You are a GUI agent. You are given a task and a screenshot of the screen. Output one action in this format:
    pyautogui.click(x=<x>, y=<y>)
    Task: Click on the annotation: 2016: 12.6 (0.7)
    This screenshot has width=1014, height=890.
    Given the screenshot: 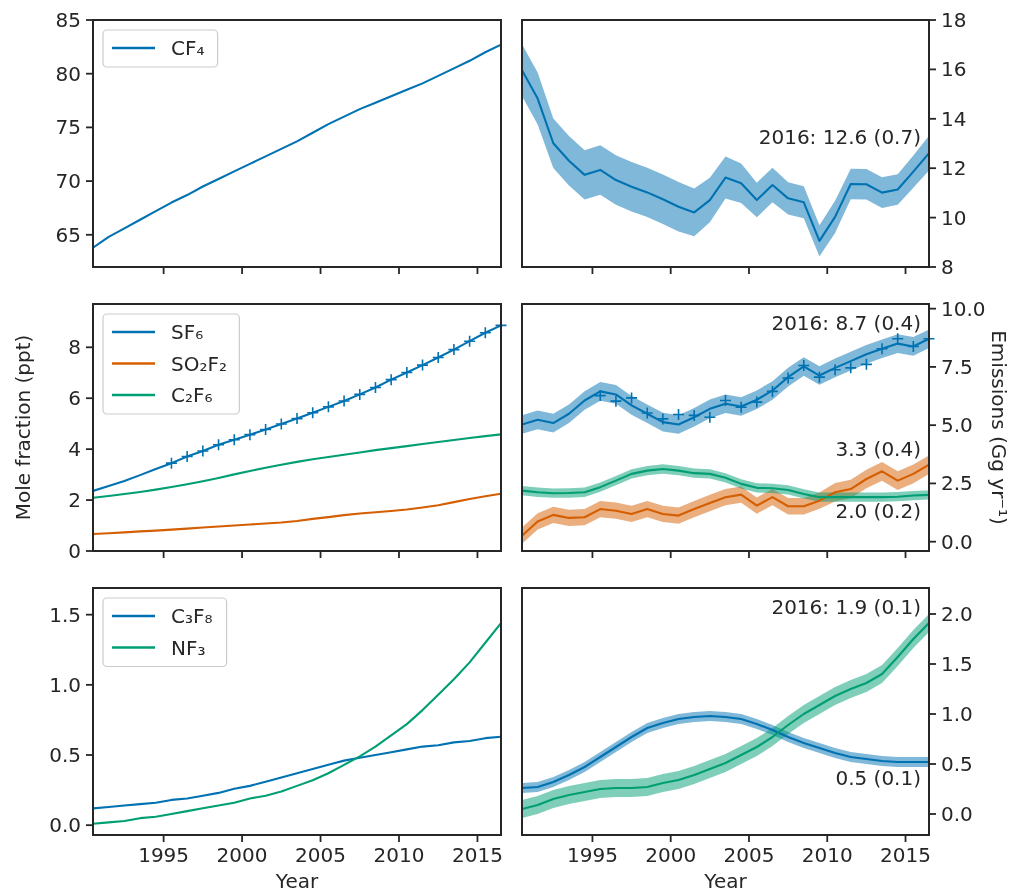 What is the action you would take?
    pyautogui.click(x=839, y=137)
    